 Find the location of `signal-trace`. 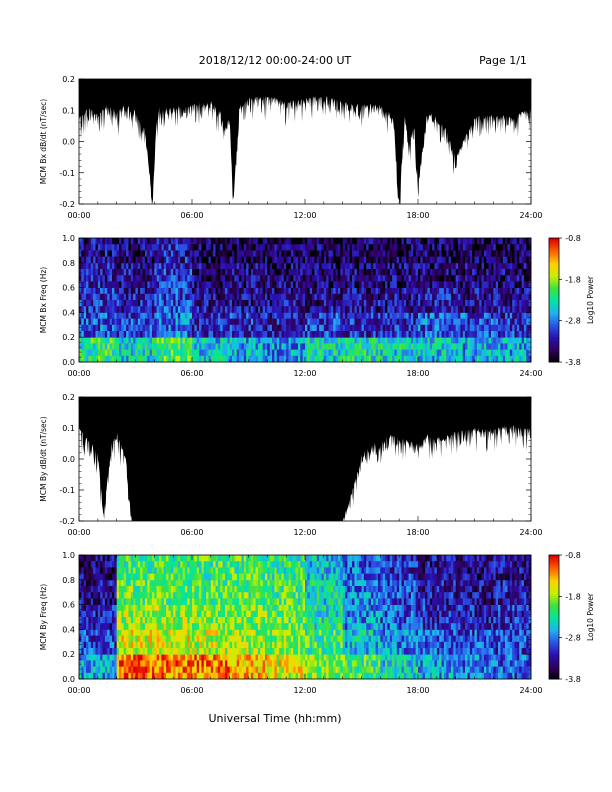

signal-trace is located at coordinates (305, 141).